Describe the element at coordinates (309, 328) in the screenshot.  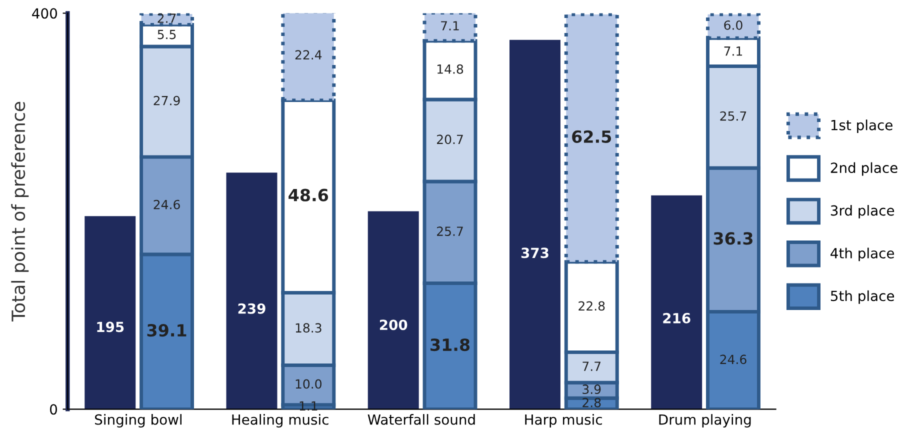
I see `data-label: 18.3` at that location.